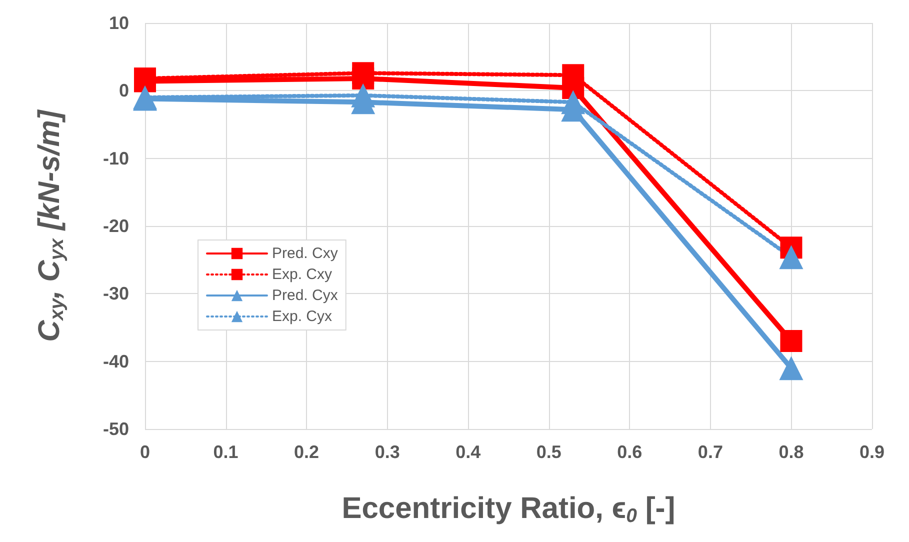 The image size is (909, 542). Describe the element at coordinates (710, 452) in the screenshot. I see `x-tick-label: 0.7` at that location.